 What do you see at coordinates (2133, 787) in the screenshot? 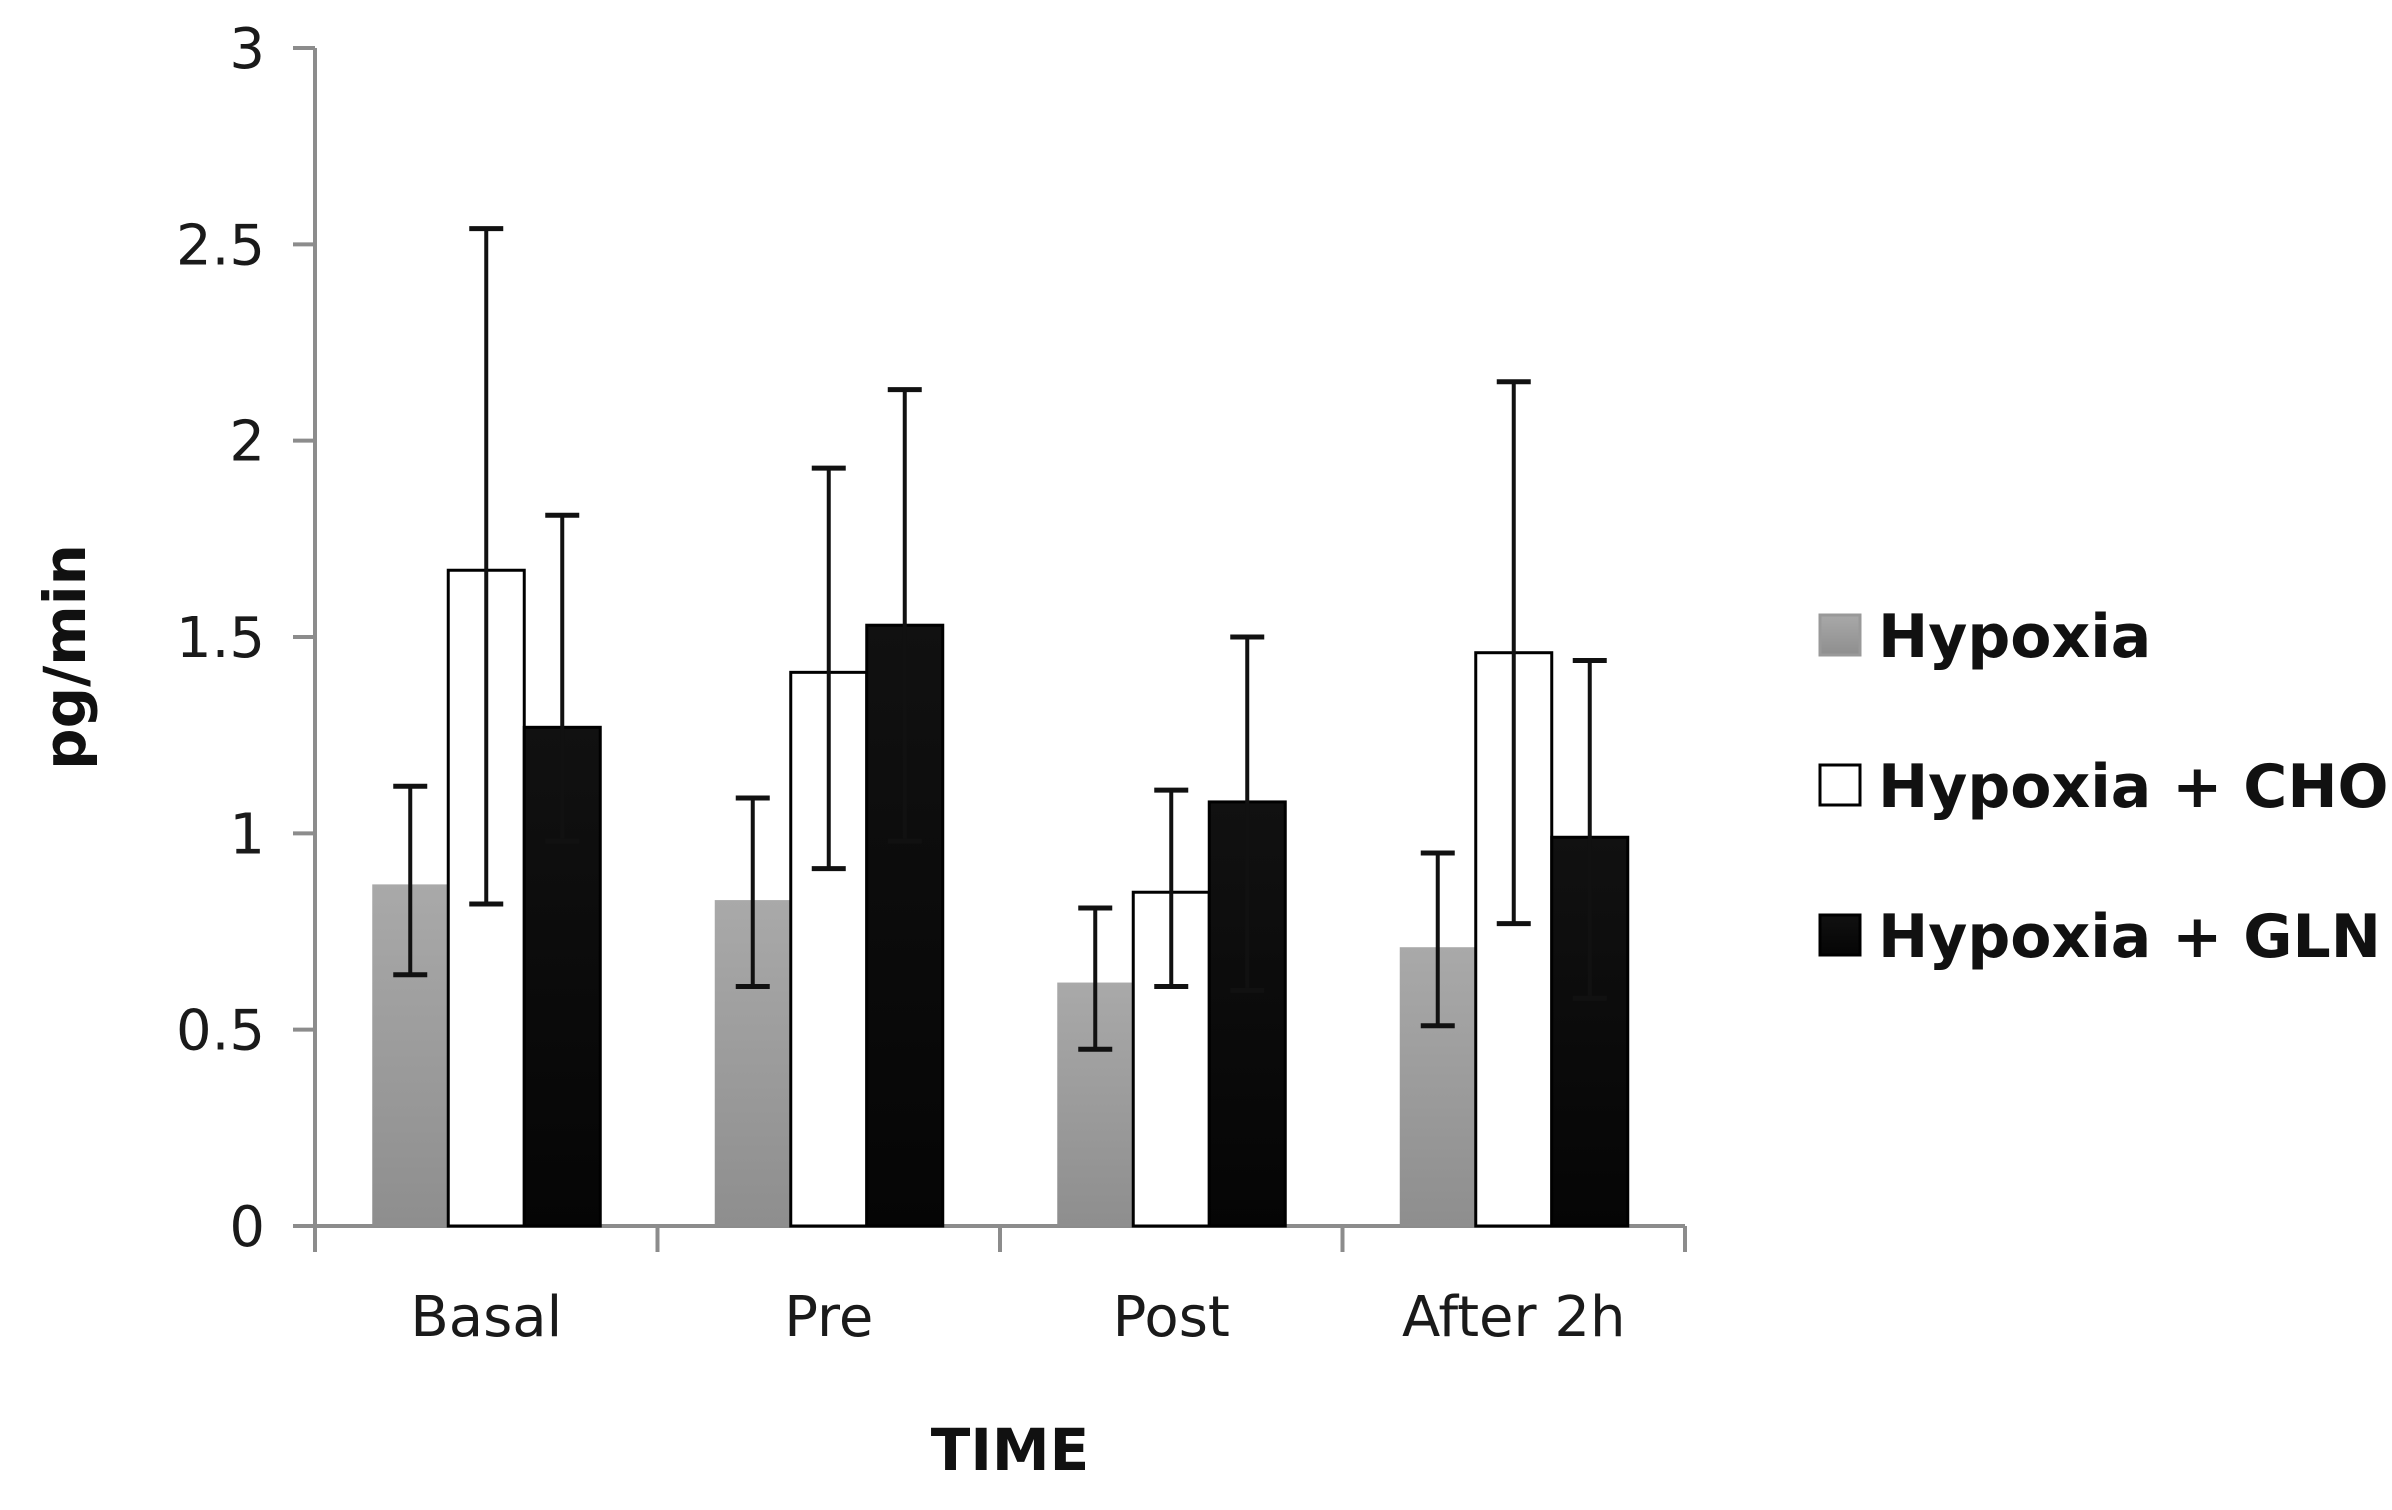
I see `legend-label: Hypoxia + CHO` at bounding box center [2133, 787].